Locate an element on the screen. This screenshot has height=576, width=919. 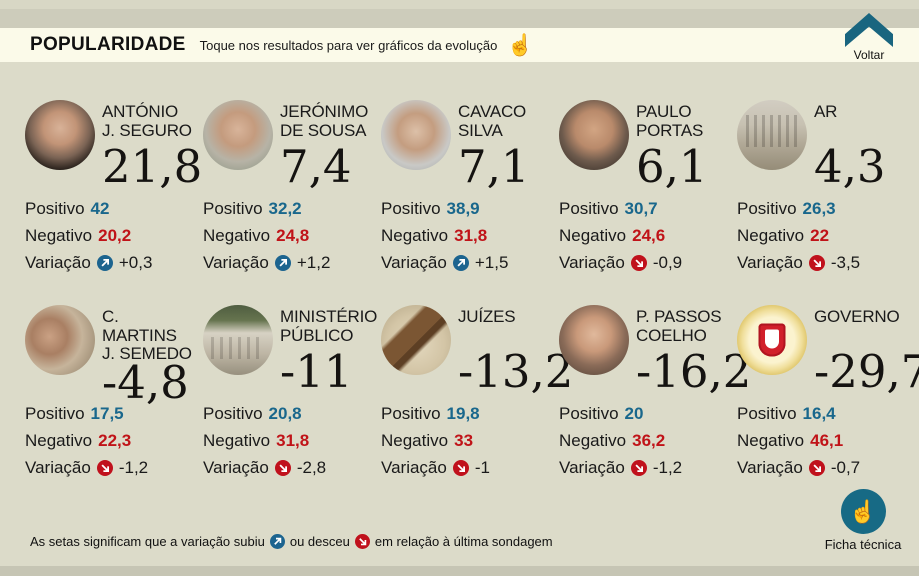
top-edge-strip is located at coordinates (459, 4).